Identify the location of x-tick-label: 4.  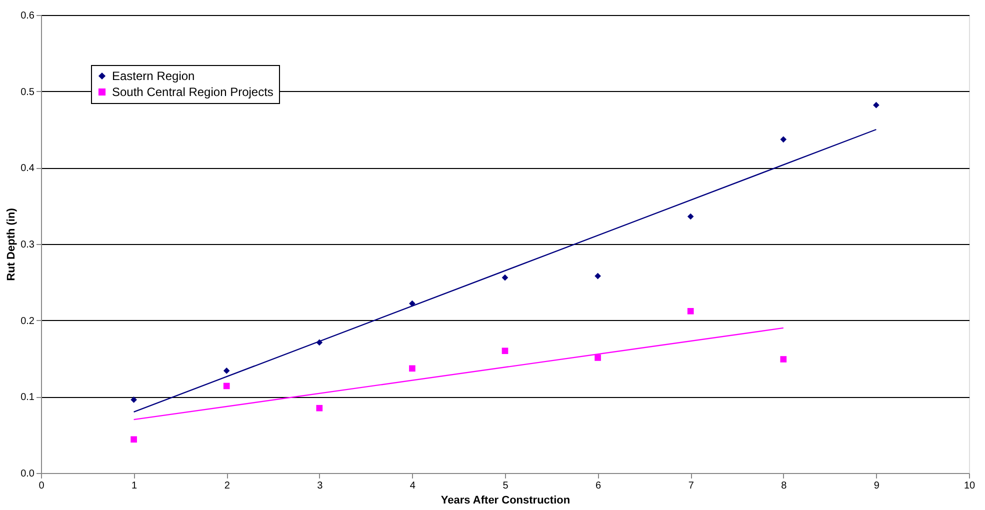
(413, 486).